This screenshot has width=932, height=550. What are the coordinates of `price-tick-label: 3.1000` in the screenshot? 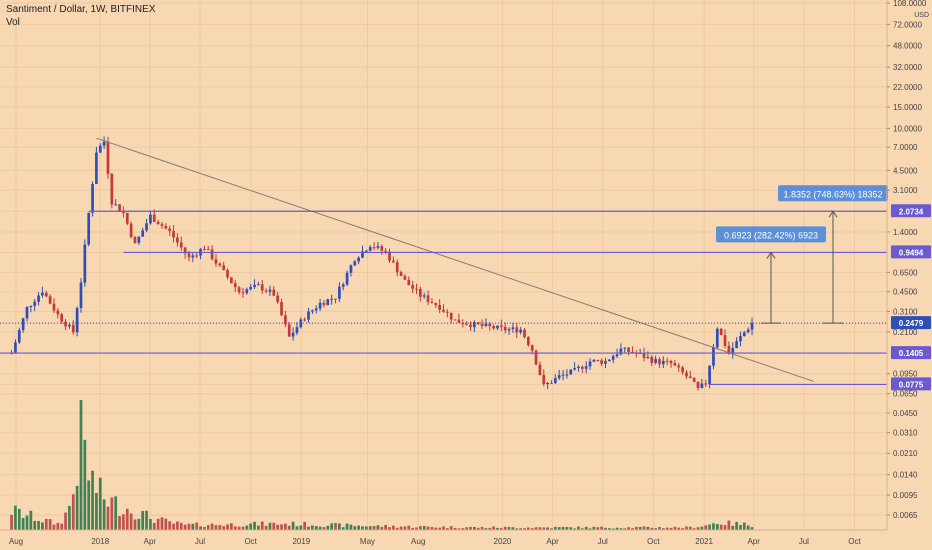 It's located at (905, 190).